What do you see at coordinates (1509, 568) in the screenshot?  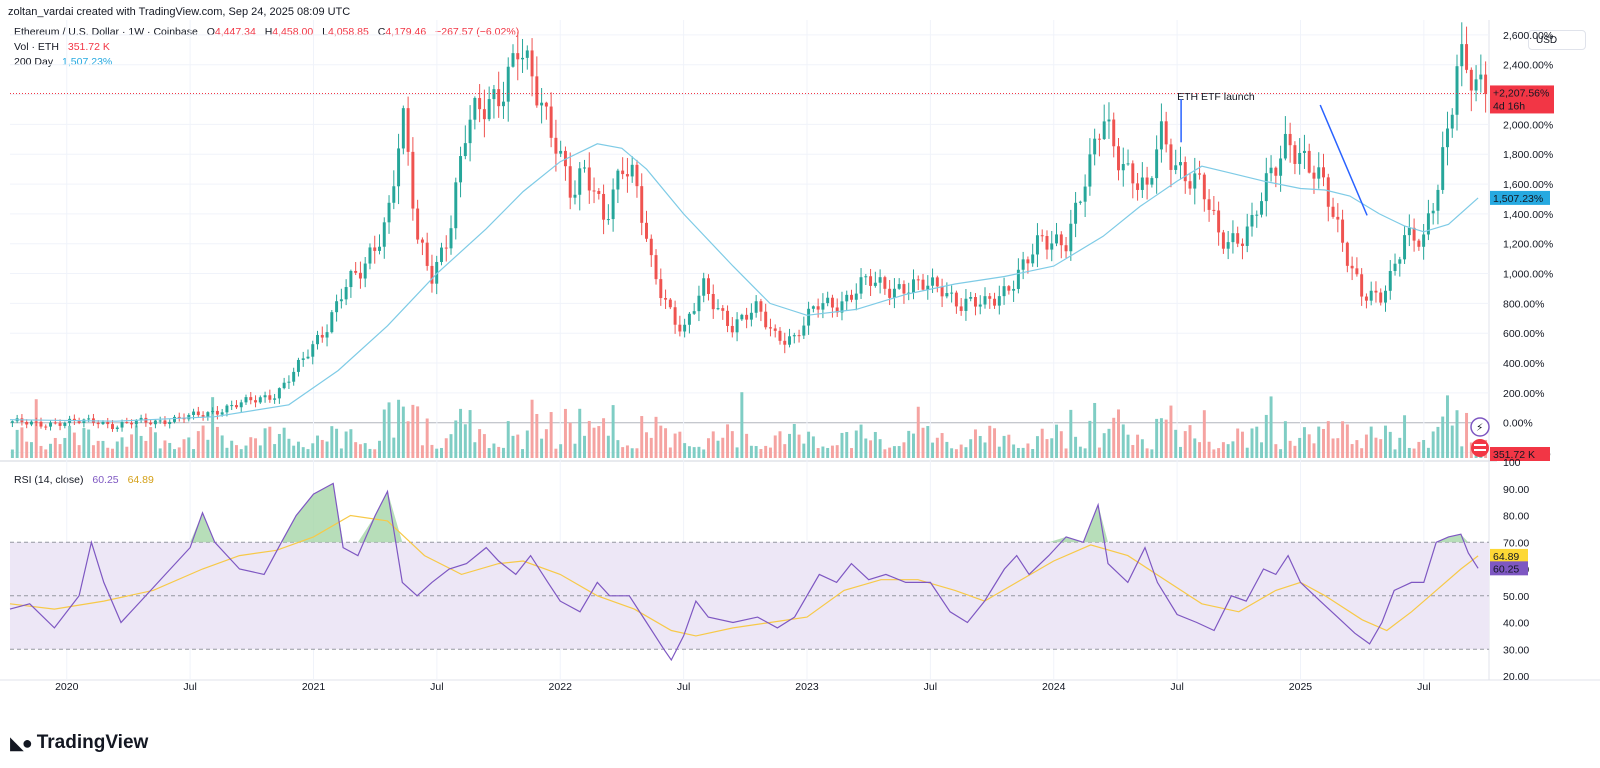 I see `rsi-tag` at bounding box center [1509, 568].